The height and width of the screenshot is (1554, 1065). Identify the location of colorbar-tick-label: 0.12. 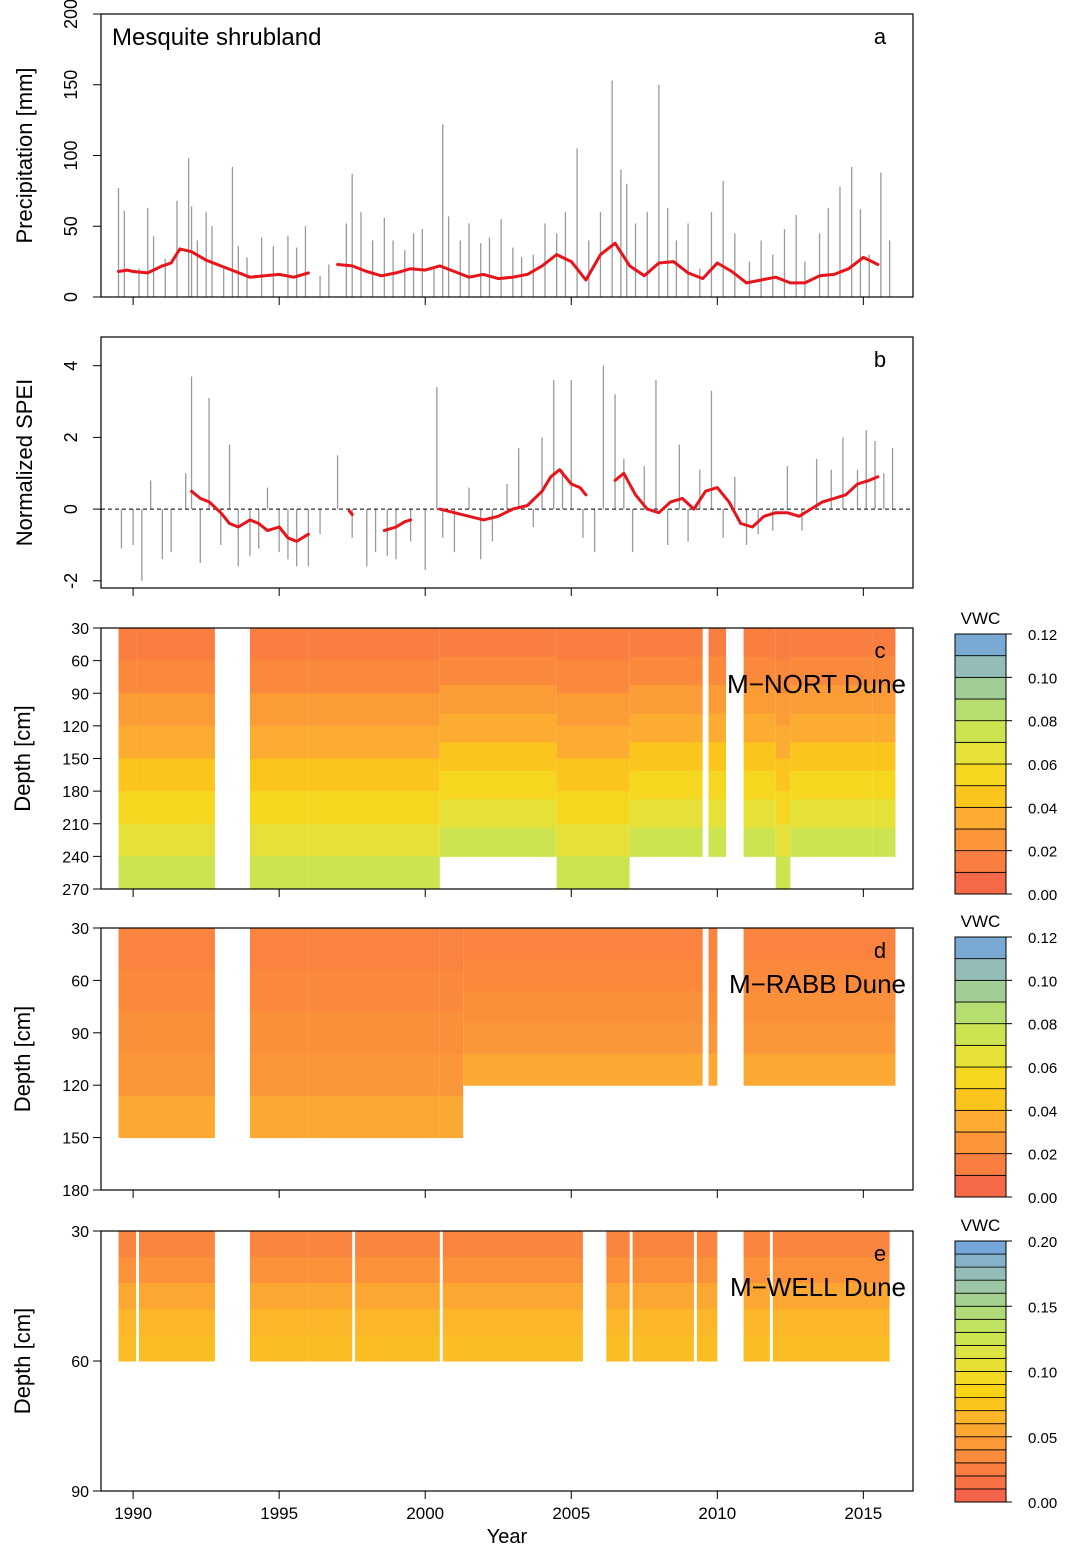
(1042, 938).